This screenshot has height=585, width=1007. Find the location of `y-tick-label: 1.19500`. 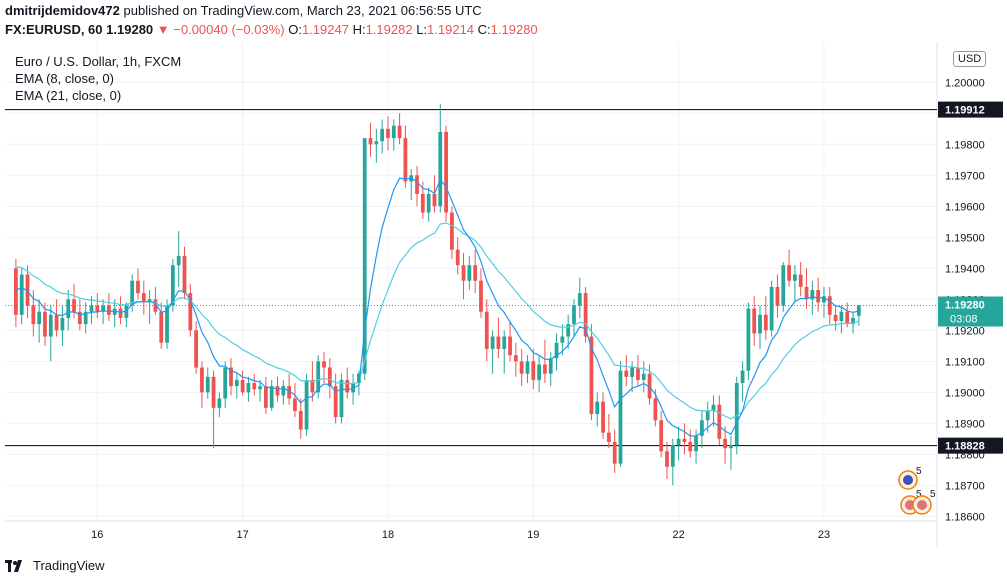

y-tick-label: 1.19500 is located at coordinates (965, 238).